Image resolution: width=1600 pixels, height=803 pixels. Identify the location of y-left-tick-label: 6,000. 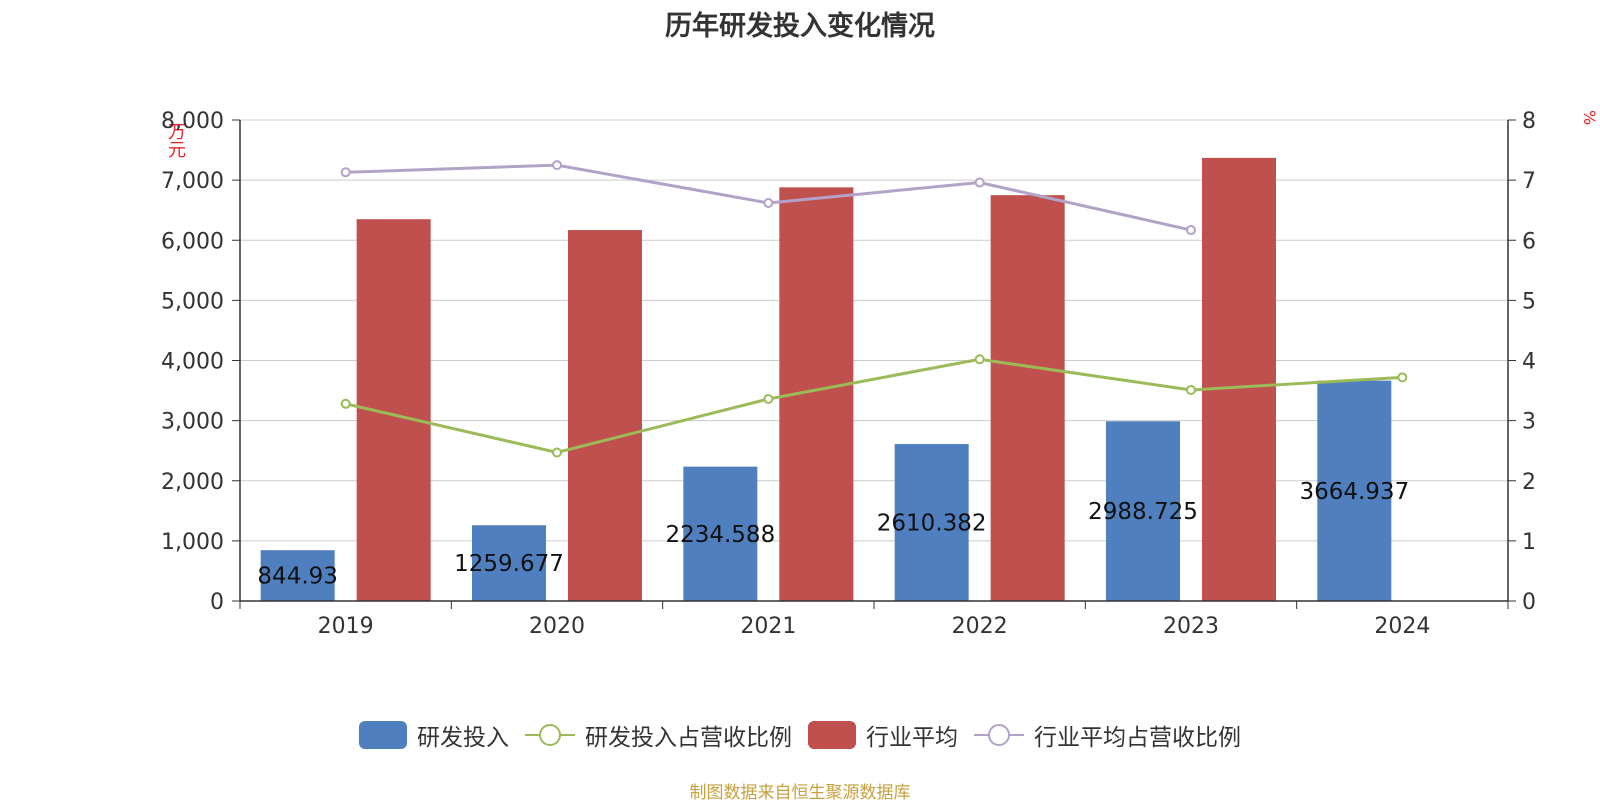
(192, 241).